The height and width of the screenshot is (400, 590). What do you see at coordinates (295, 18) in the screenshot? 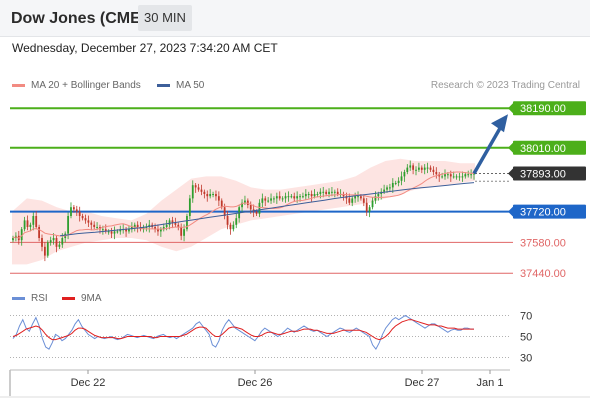
I see `header-bar: Dow Jones (CME) 30 MIN` at bounding box center [295, 18].